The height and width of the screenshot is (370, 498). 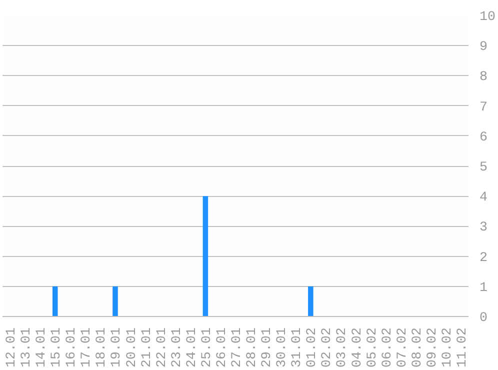 What do you see at coordinates (222, 347) in the screenshot?
I see `x-tick-label: 26.01` at bounding box center [222, 347].